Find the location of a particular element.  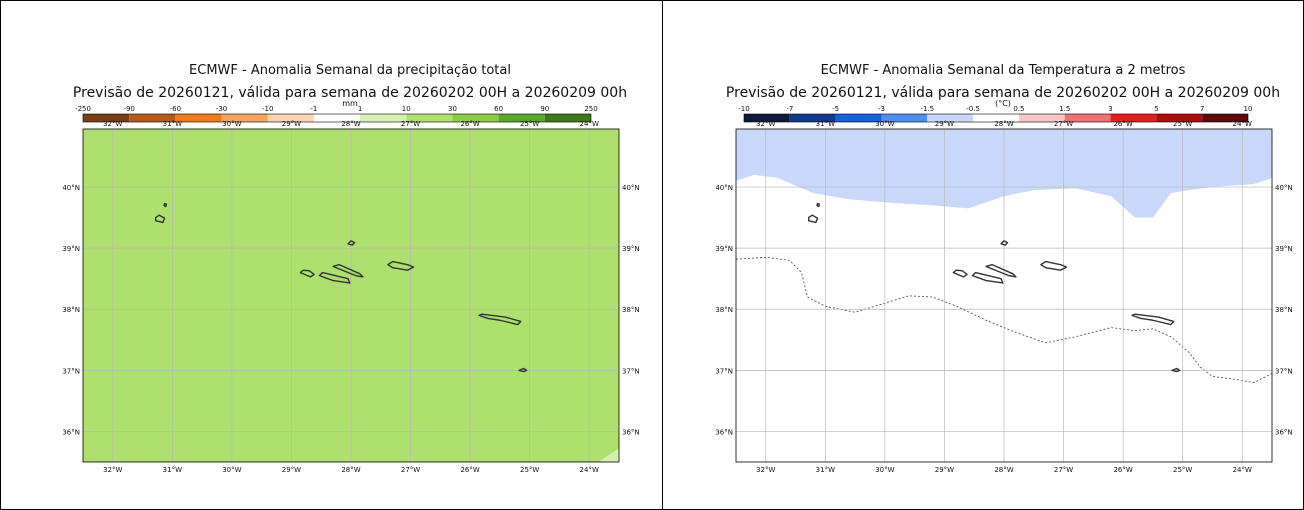

colorbar-tick-label: 1 is located at coordinates (360, 109).